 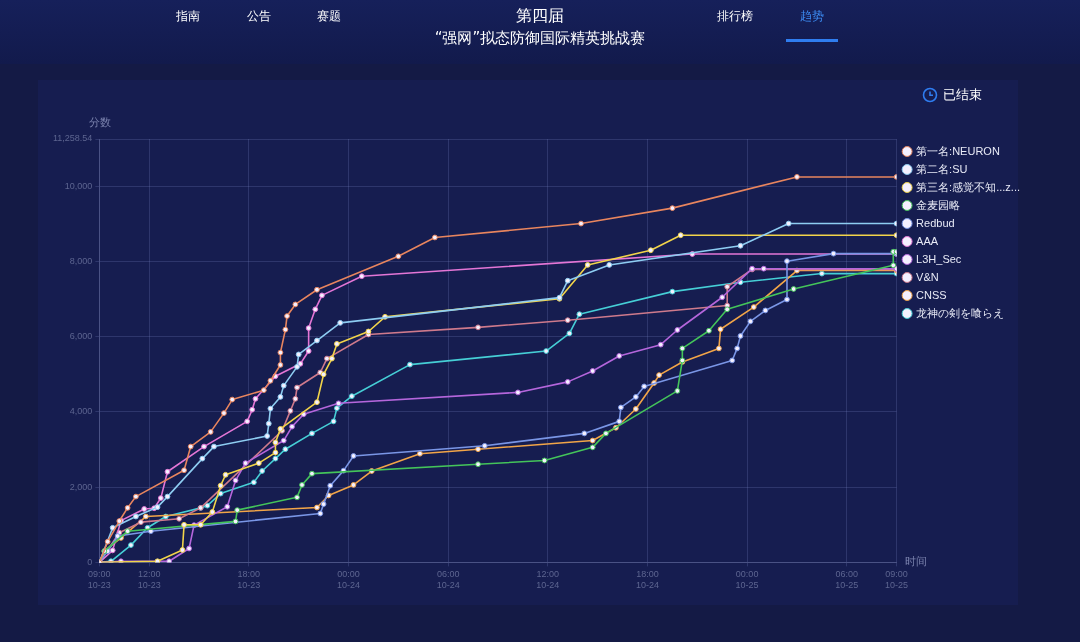 What do you see at coordinates (939, 258) in the screenshot?
I see `legend-label: L3H_Sec` at bounding box center [939, 258].